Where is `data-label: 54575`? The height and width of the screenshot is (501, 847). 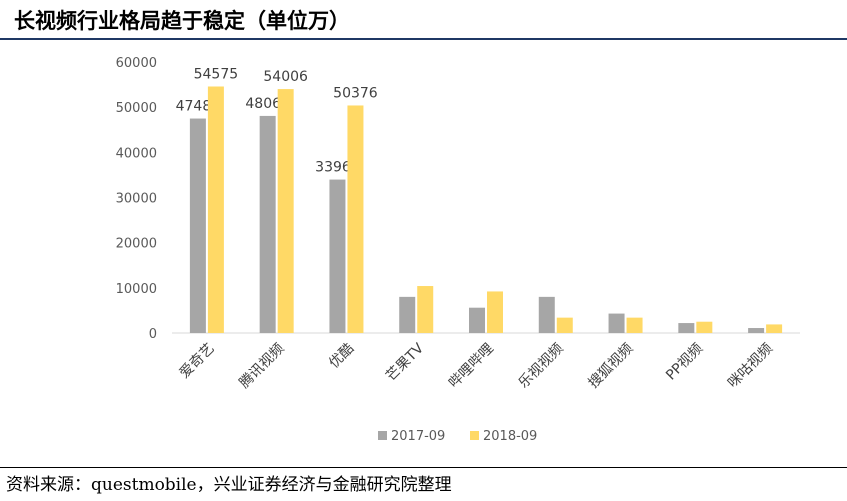
data-label: 54575 is located at coordinates (216, 75).